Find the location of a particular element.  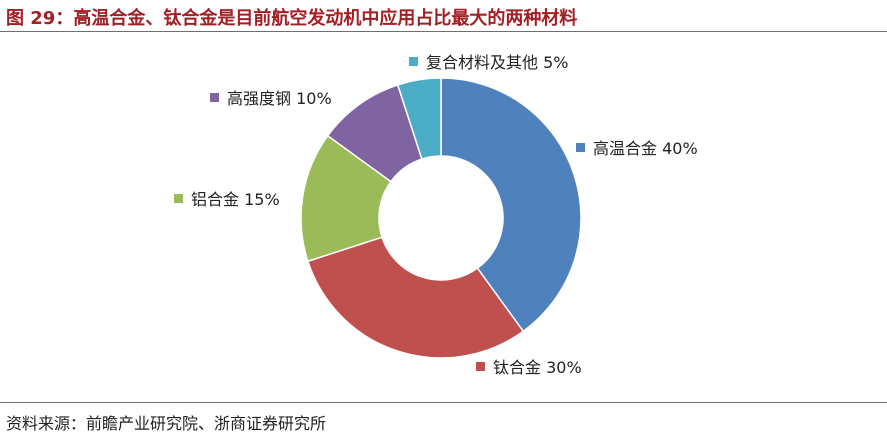

figure-title: 图 29：高温合金、钛合金是目前航空发动机中应用占比最大的两种材料 is located at coordinates (292, 18).